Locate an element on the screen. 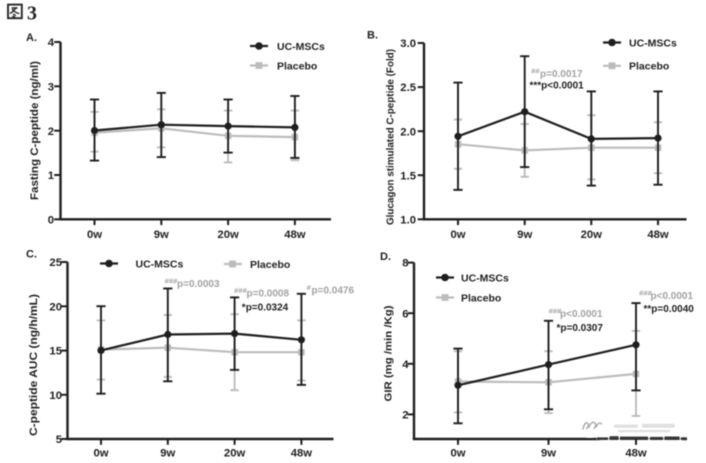 The image size is (706, 463). svg-text: p=0.0476 is located at coordinates (333, 291).